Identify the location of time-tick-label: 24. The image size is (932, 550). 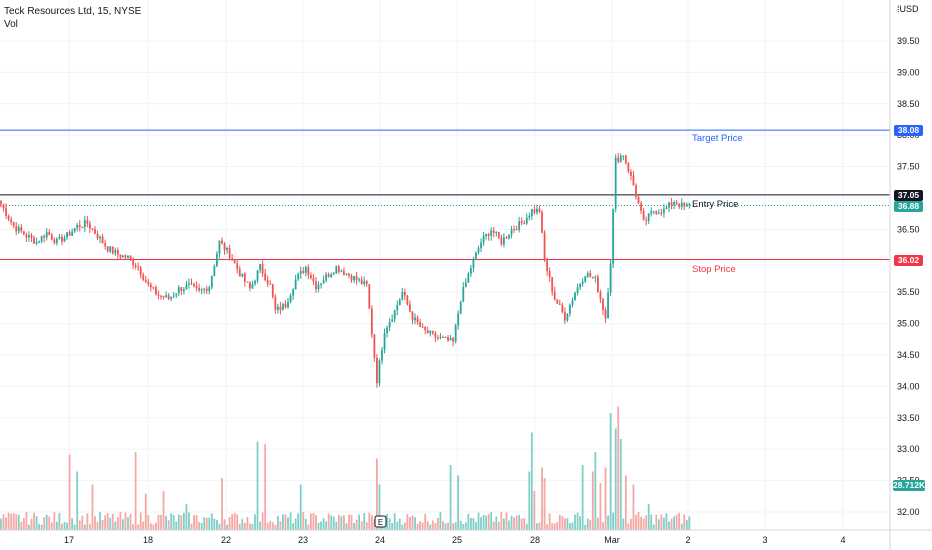
(380, 540).